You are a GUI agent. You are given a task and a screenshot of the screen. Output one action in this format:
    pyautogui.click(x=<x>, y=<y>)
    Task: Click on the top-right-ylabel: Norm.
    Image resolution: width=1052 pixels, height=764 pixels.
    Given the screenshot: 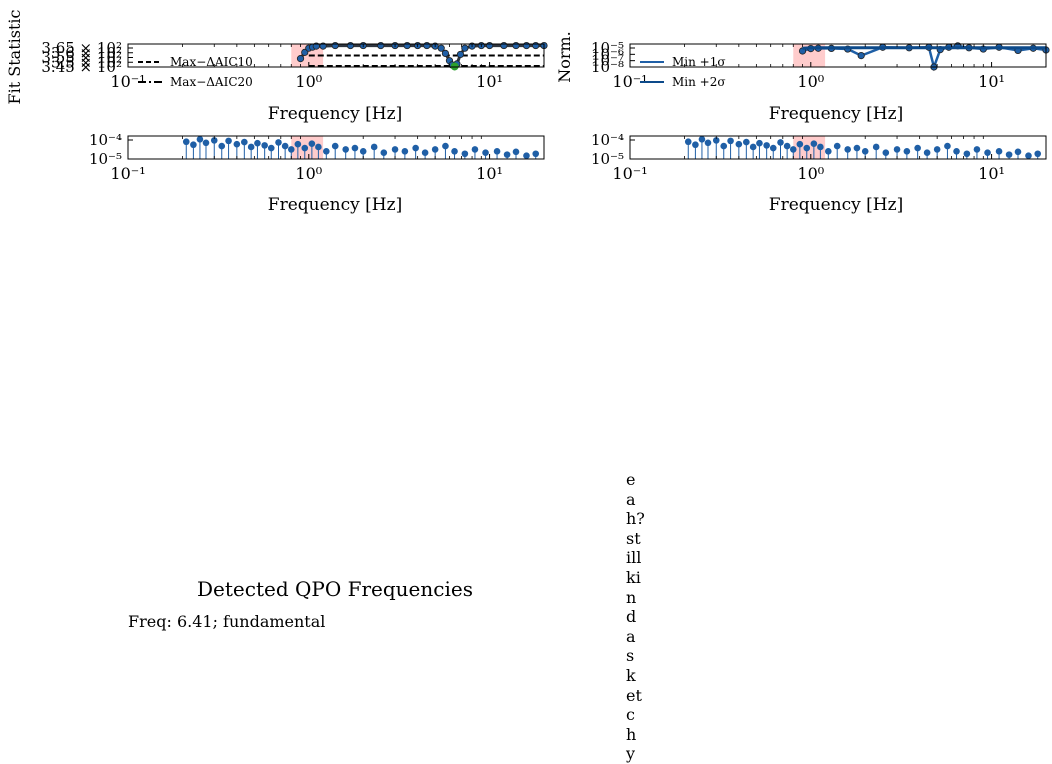 What is the action you would take?
    pyautogui.click(x=564, y=57)
    